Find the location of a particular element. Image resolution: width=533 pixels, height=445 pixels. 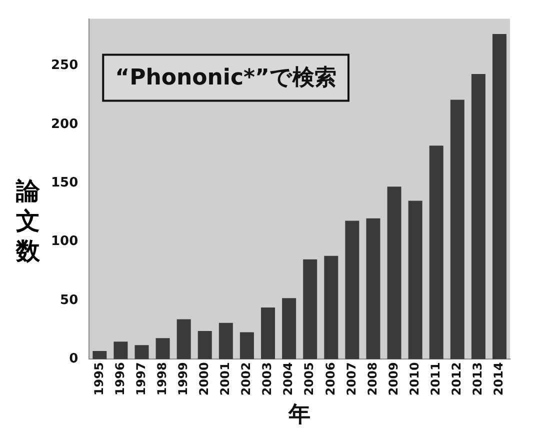

x-tick-label: 2000 is located at coordinates (204, 379).